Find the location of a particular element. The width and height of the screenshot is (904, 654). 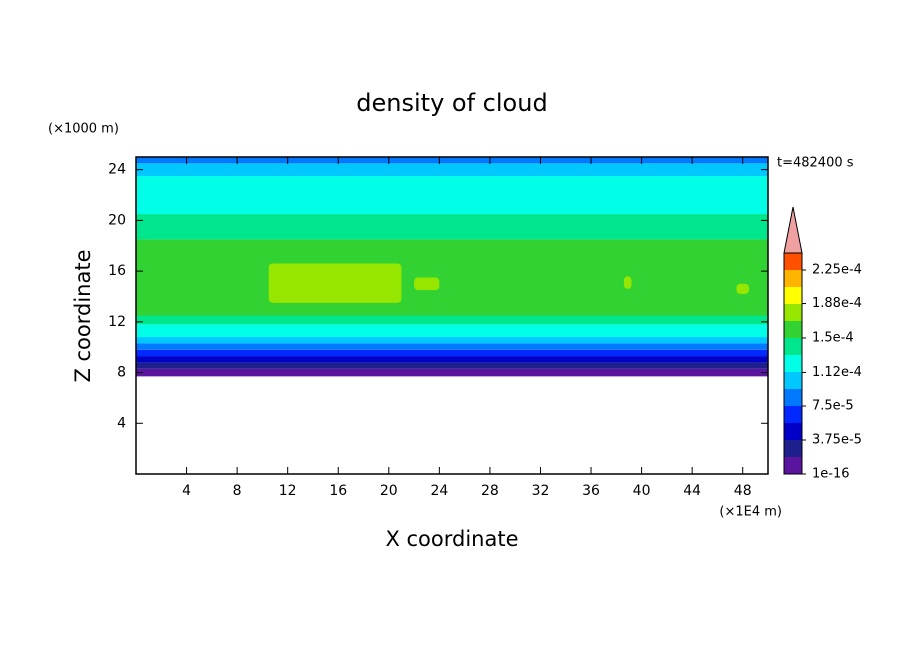

y-tick-label: 8 is located at coordinates (121, 373).